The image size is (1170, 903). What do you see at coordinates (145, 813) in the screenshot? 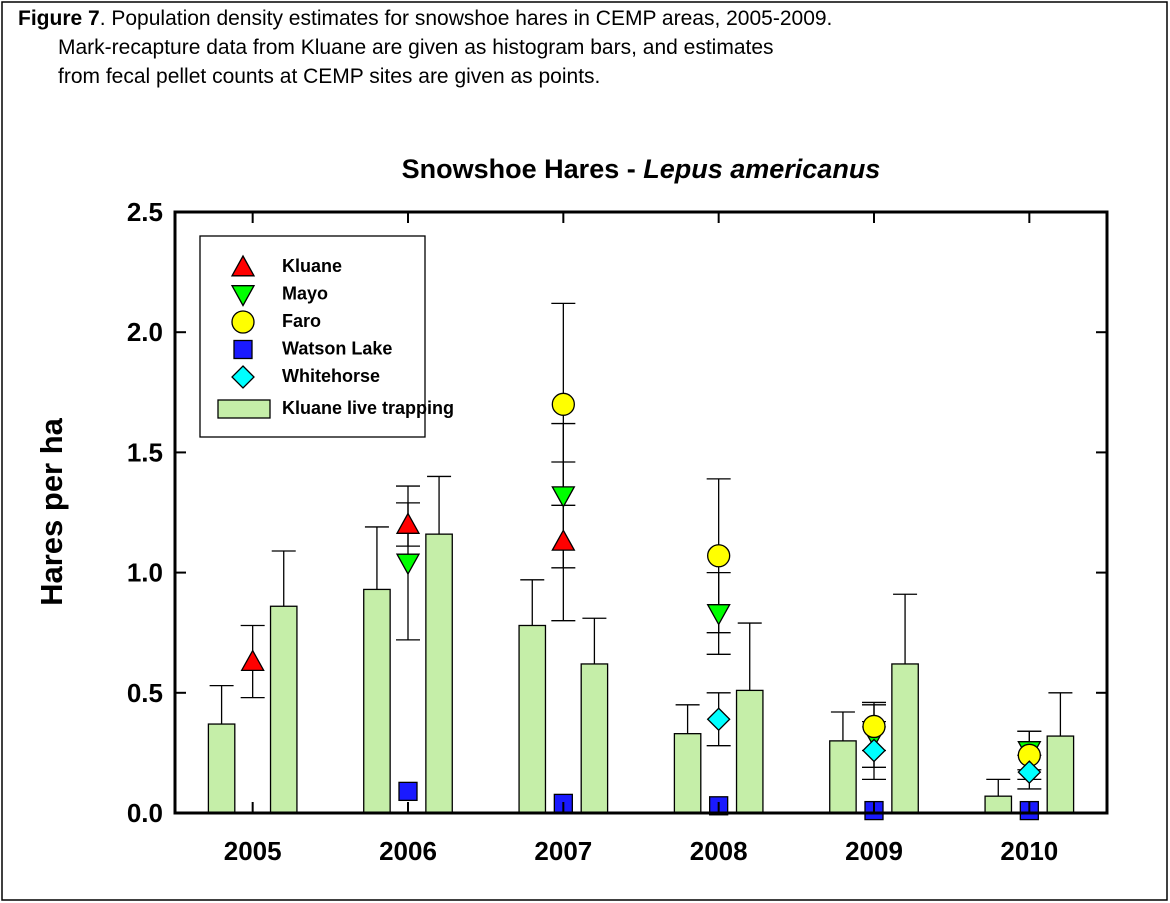
I see `y-tick-label: 0.0` at bounding box center [145, 813].